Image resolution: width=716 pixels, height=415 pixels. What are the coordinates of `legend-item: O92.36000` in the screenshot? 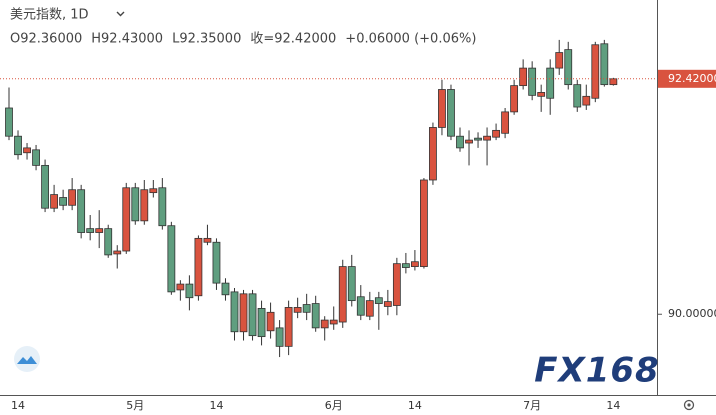 It's located at (46, 39).